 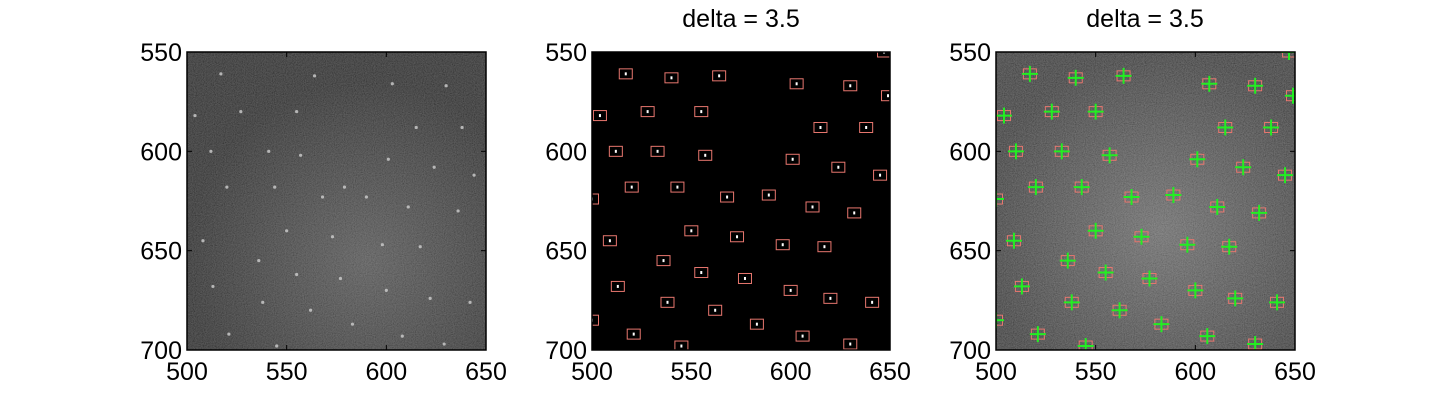 I want to click on panel-mask-y-tick-label: 700, so click(x=566, y=351).